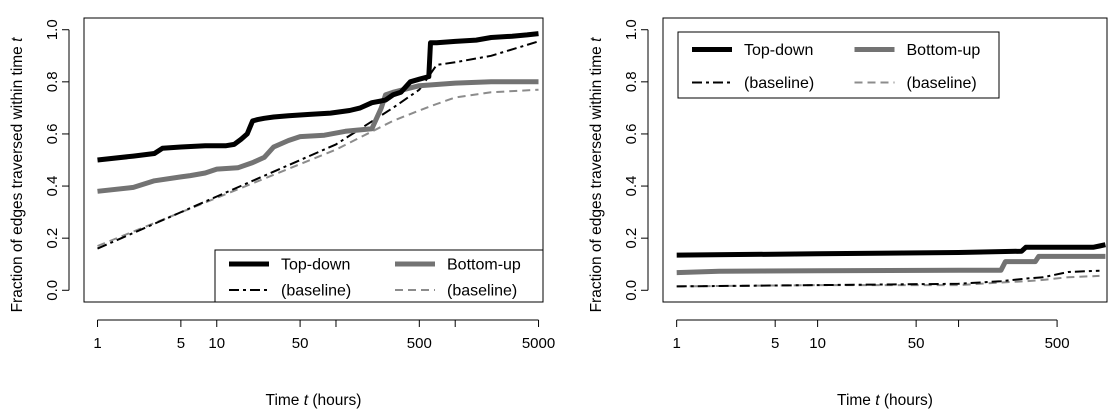 The width and height of the screenshot is (1113, 415). Describe the element at coordinates (538, 343) in the screenshot. I see `x-tick-label: 5000` at that location.